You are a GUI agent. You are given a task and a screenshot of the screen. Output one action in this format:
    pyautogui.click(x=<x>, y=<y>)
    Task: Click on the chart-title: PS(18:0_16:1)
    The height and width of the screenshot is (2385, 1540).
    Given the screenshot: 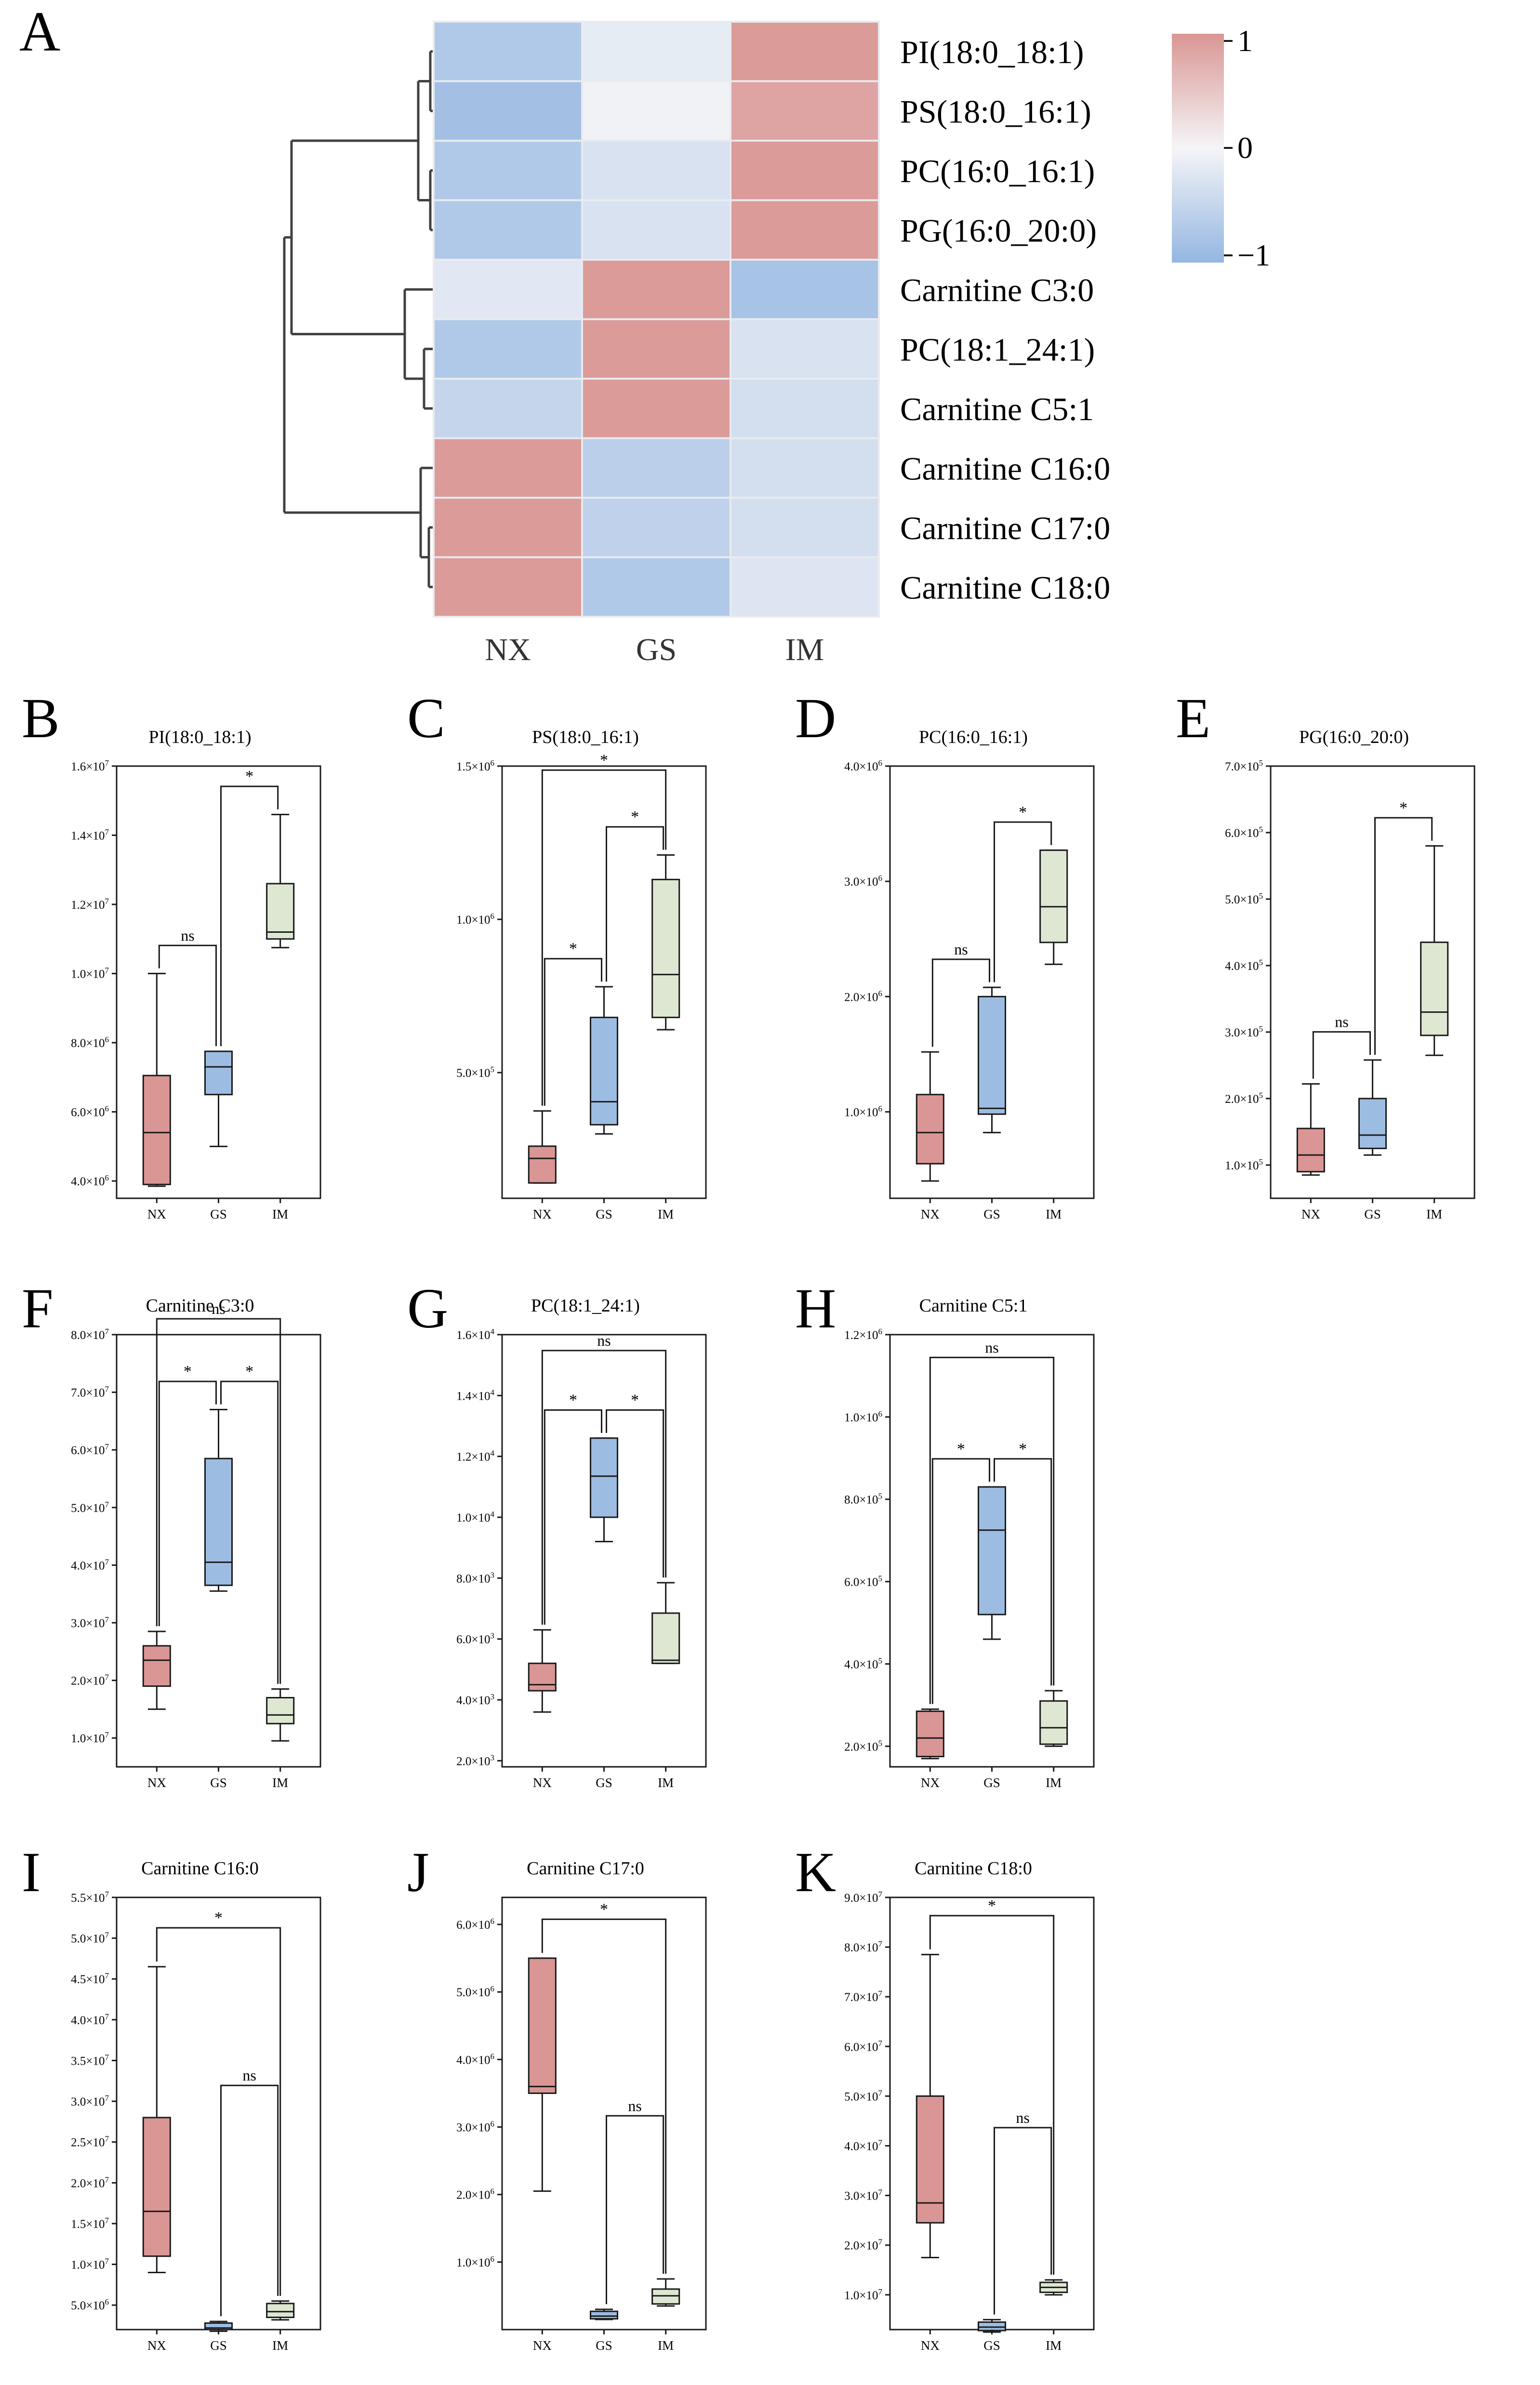 What is the action you would take?
    pyautogui.click(x=585, y=737)
    